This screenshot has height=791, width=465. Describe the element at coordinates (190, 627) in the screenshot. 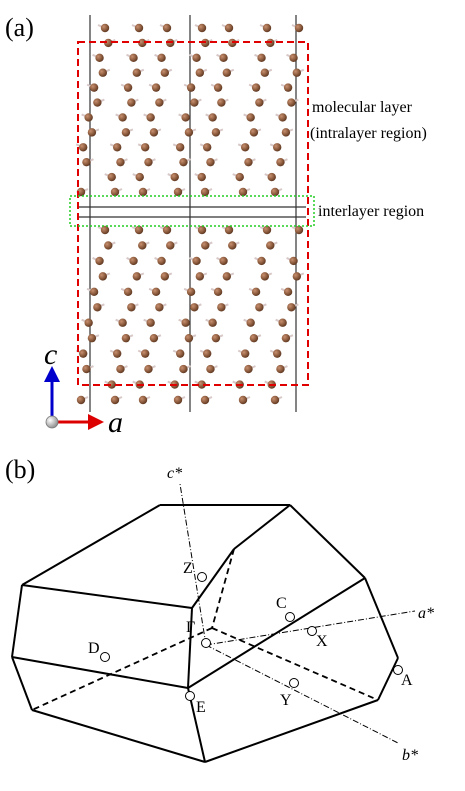

I see `label-gamma: Γ` at that location.